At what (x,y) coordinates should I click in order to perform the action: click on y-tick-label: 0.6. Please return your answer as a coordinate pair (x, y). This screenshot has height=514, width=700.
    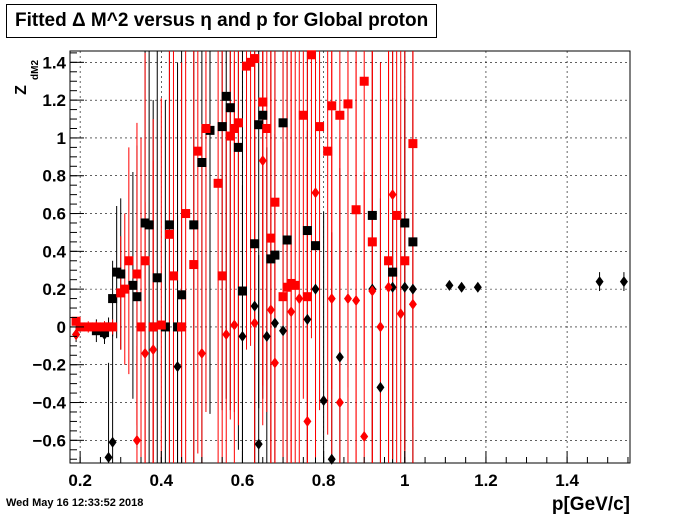
    Looking at the image, I should click on (54, 214).